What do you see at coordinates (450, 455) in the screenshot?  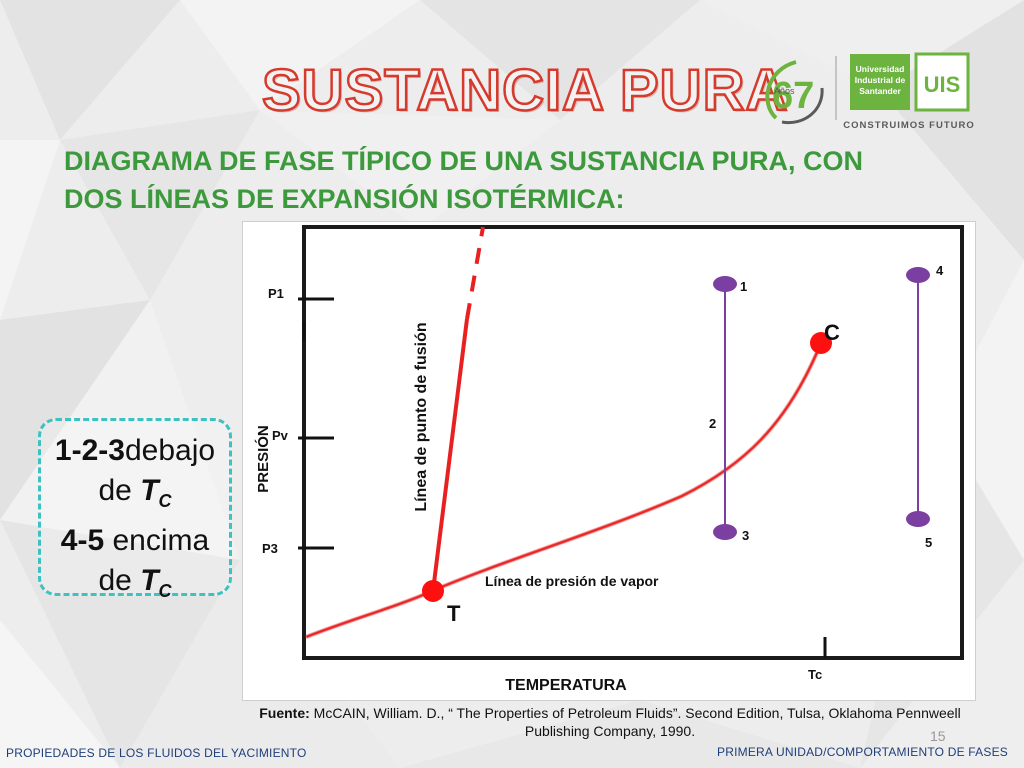 I see `fusion-curve` at bounding box center [450, 455].